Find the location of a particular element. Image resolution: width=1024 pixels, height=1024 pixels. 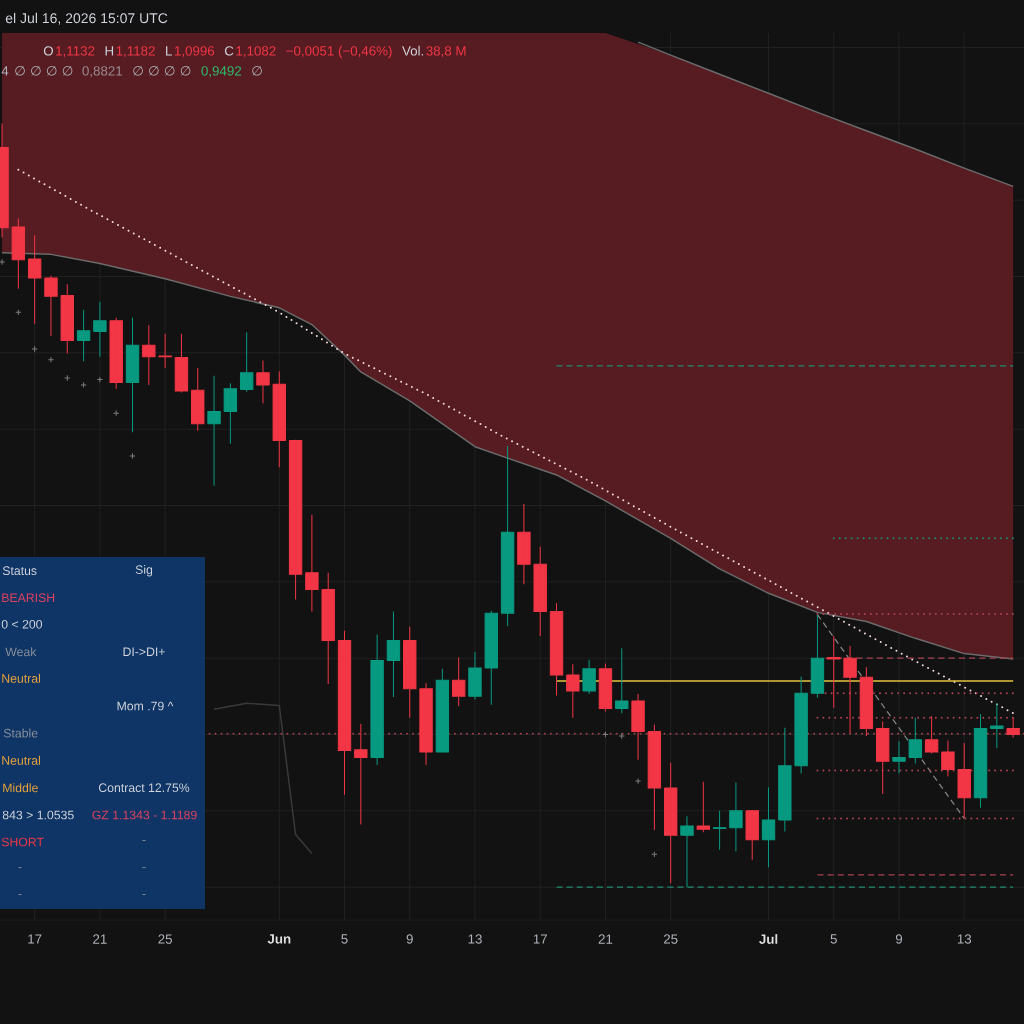

annotation: Contract 12.75% is located at coordinates (144, 788).